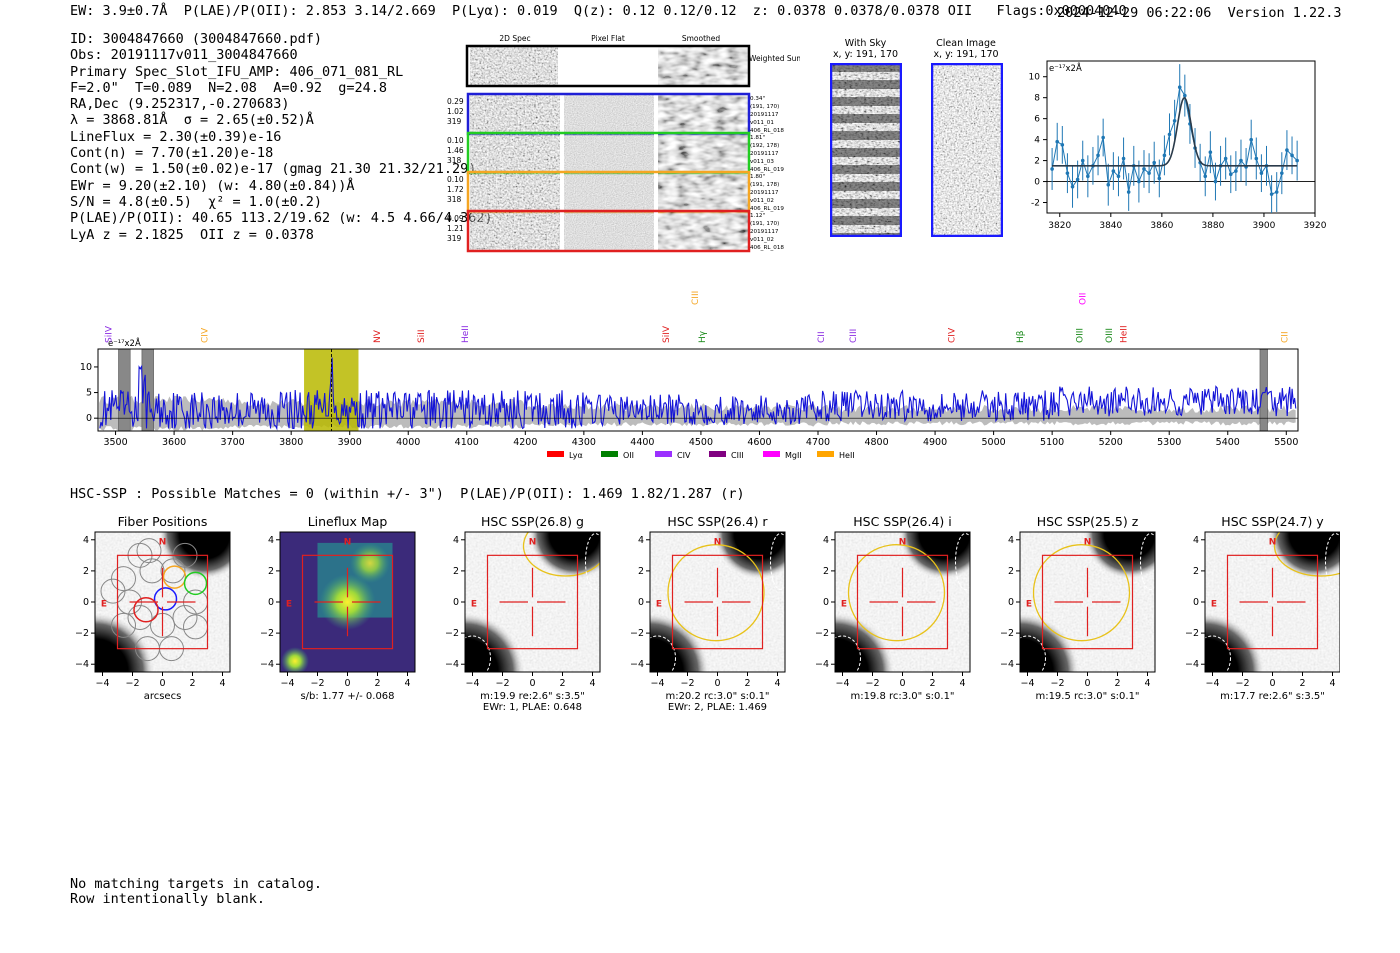  Describe the element at coordinates (408, 442) in the screenshot. I see `spectrum-xtick-label: 4000` at that location.